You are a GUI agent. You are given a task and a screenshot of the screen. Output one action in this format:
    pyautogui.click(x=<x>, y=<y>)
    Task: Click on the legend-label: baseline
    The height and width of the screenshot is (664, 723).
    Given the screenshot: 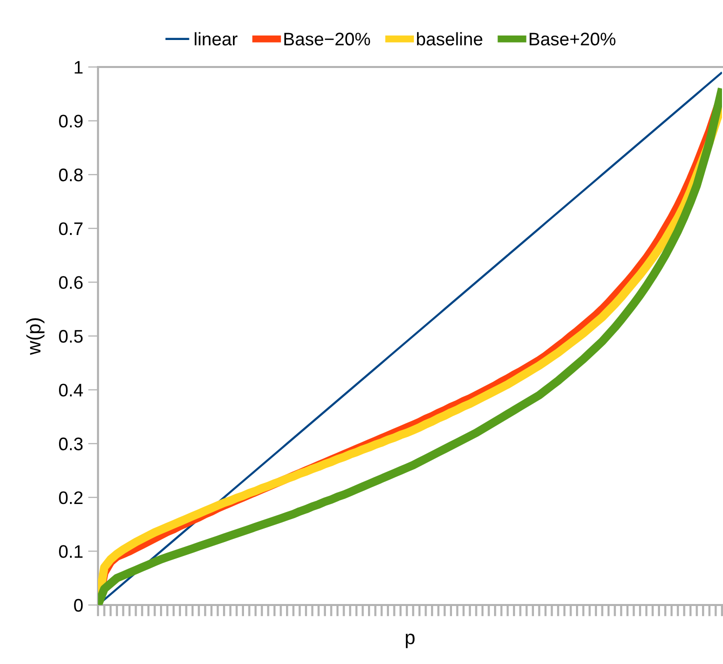 What is the action you would take?
    pyautogui.click(x=449, y=39)
    